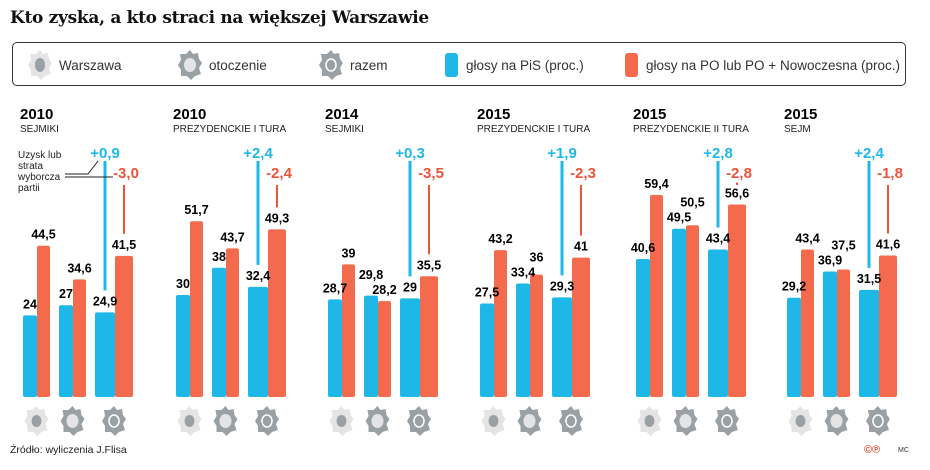 This screenshot has height=470, width=930. What do you see at coordinates (183, 284) in the screenshot?
I see `value-label-pis: 30` at bounding box center [183, 284].